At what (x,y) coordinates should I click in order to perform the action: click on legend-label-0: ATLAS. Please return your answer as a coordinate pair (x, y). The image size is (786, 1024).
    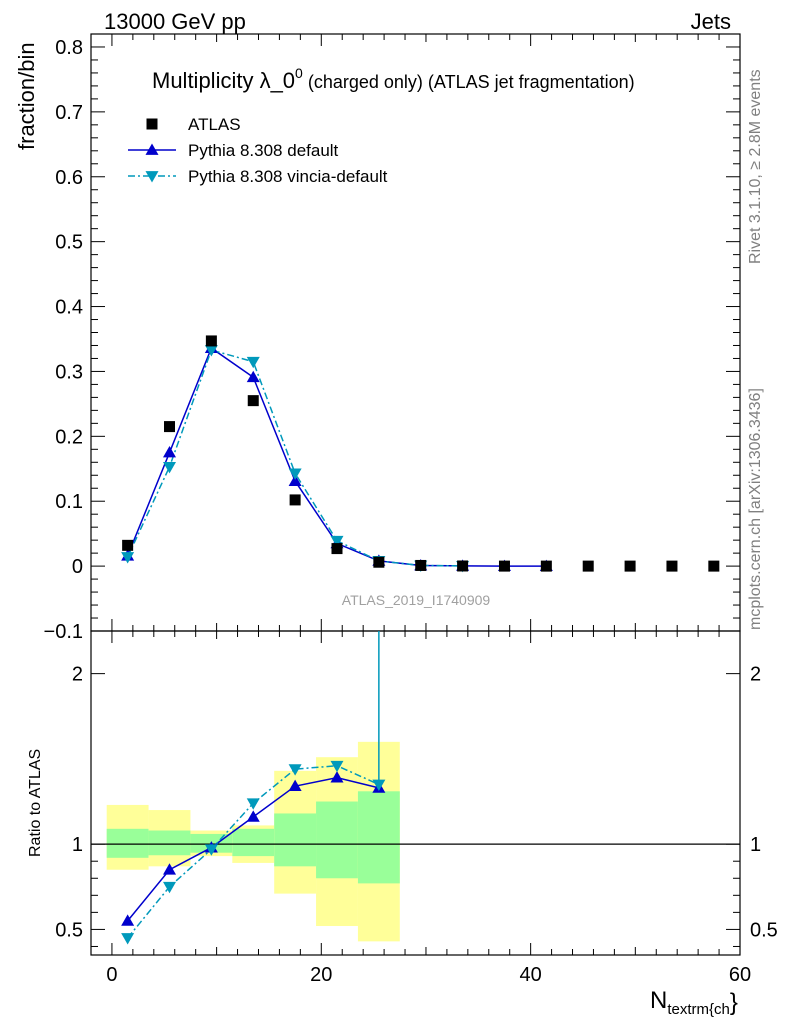
    Looking at the image, I should click on (214, 124).